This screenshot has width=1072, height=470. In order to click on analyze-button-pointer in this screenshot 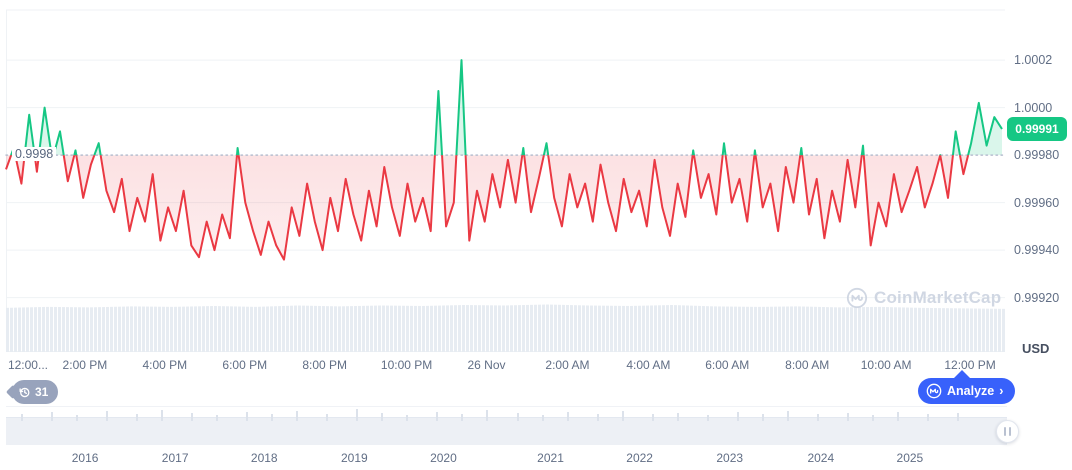, I will do `click(962, 374)`.